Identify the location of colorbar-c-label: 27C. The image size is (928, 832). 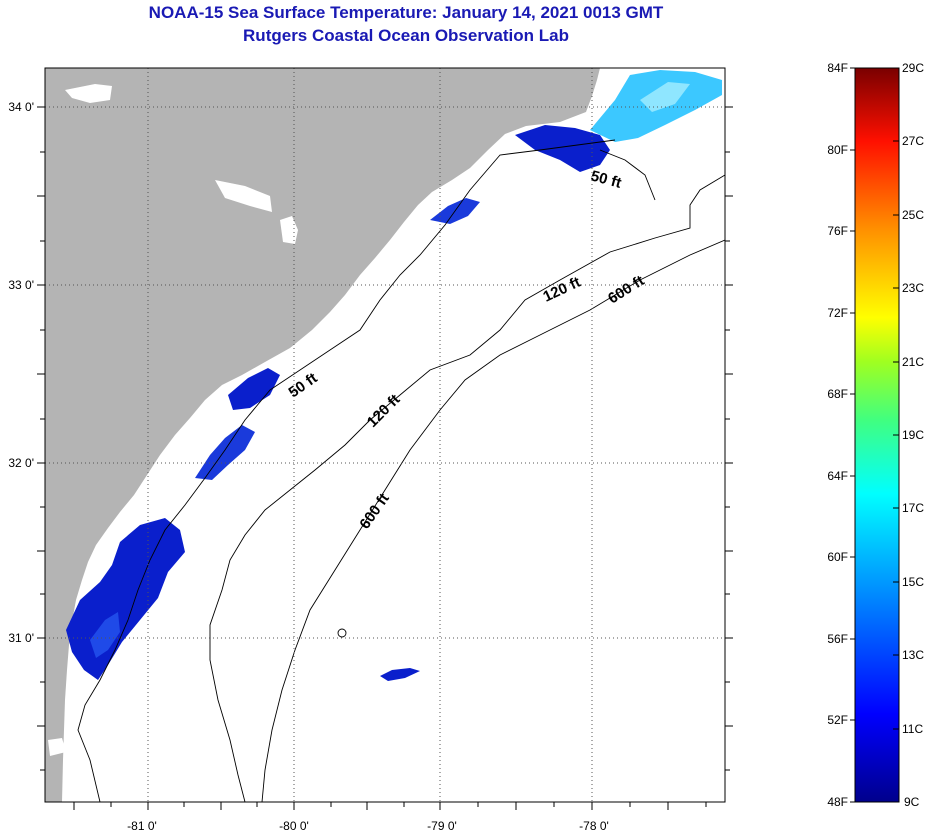
(913, 141).